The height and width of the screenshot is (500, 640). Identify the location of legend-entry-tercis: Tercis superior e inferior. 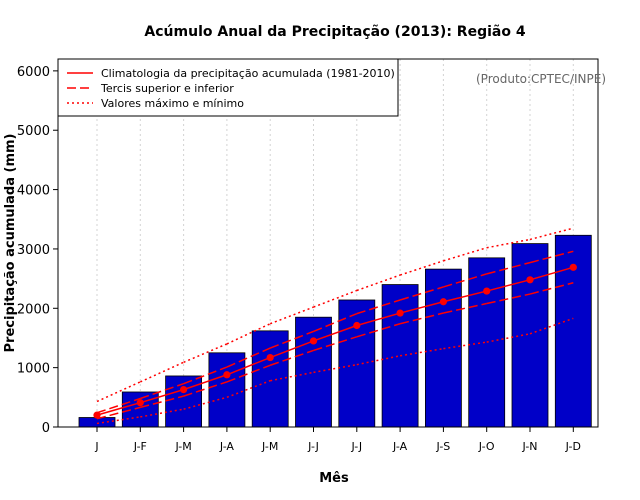
(167, 88).